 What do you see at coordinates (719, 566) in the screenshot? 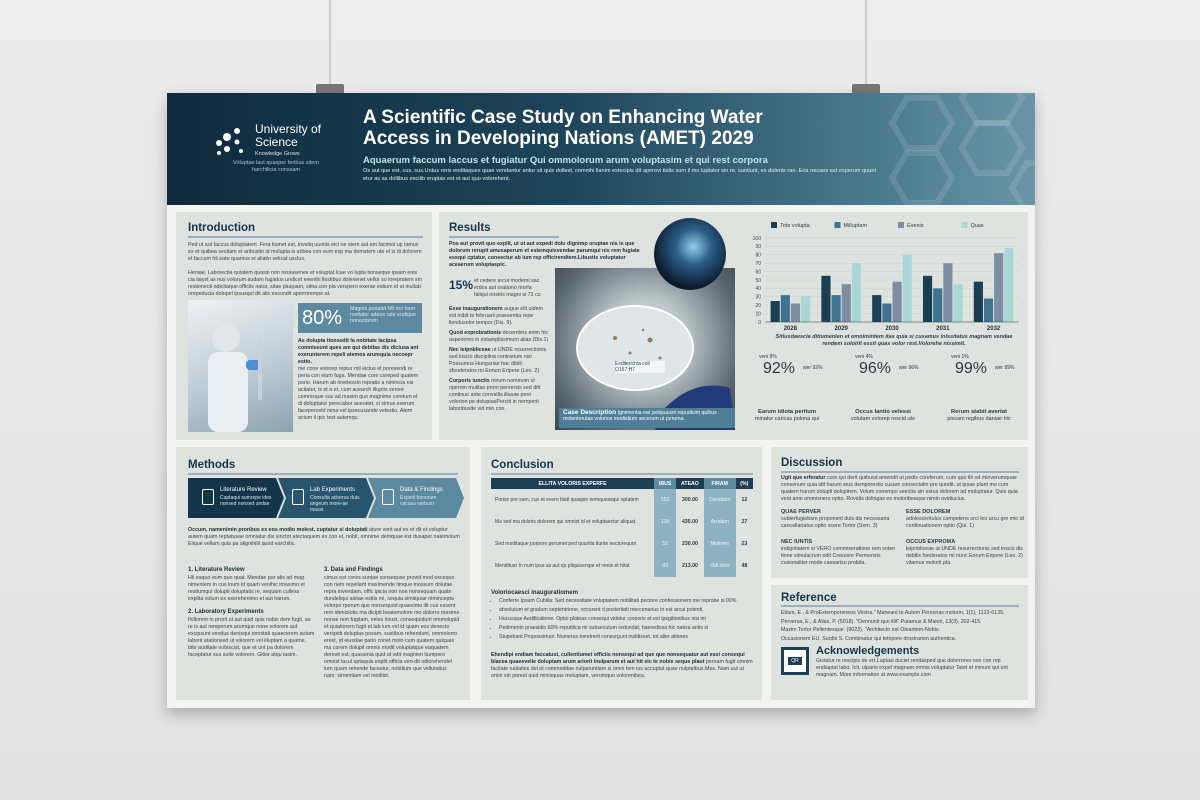
I see `table-cell: Odi dolo` at bounding box center [719, 566].